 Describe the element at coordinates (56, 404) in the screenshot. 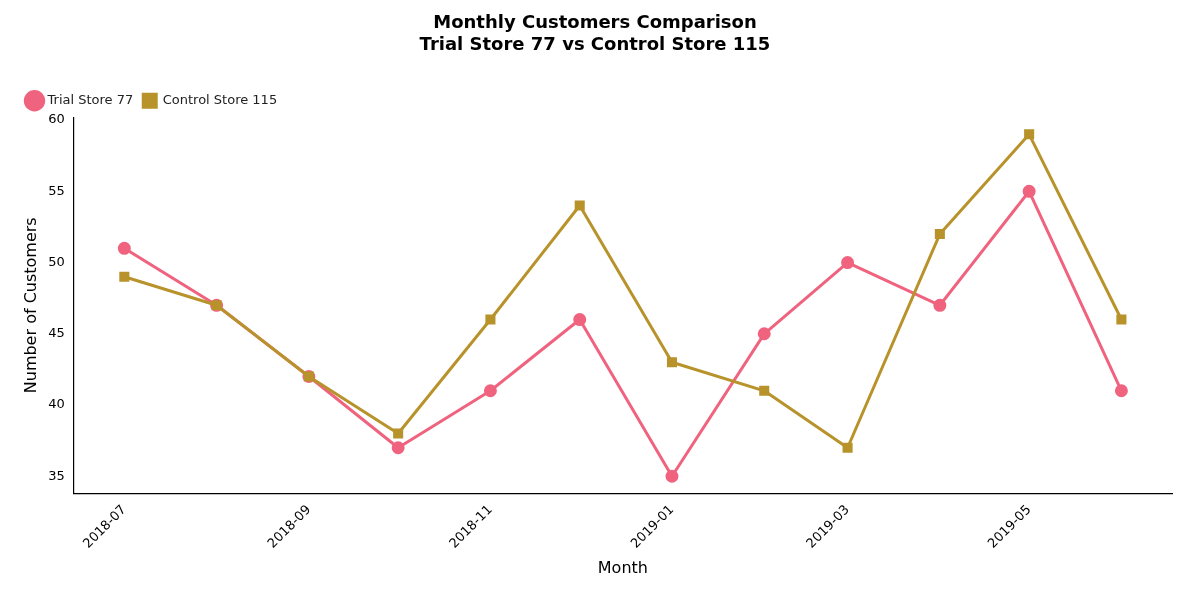

I see `y-tick-label: 40` at that location.